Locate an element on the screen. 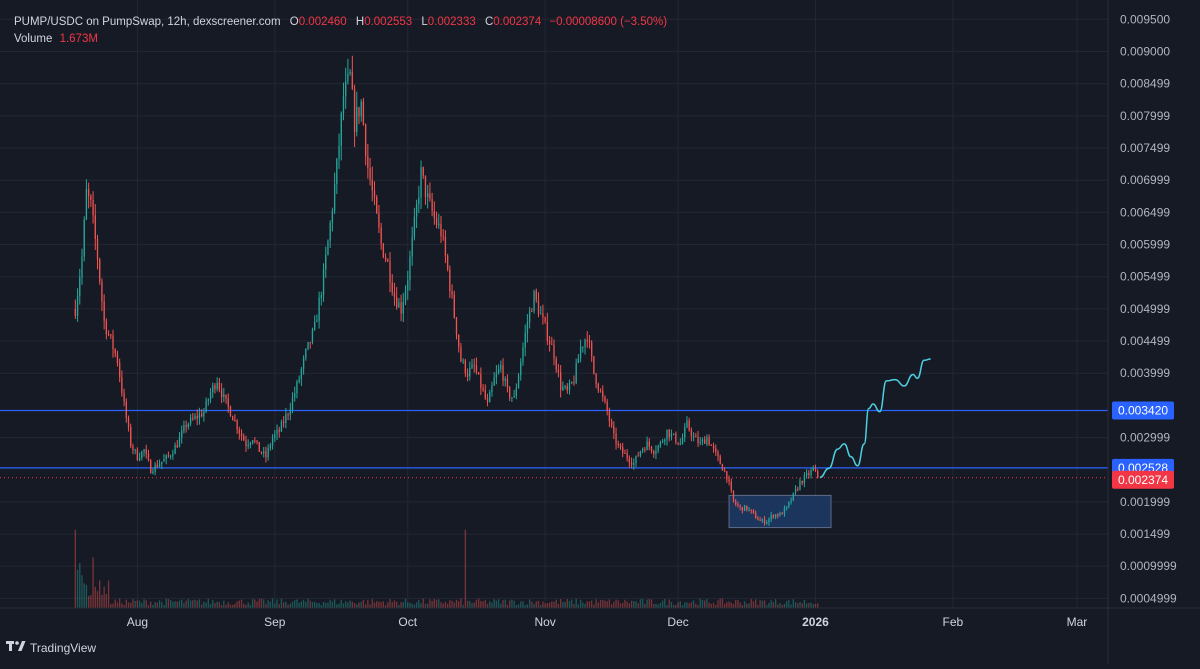 This screenshot has height=669, width=1200. tradingview-branding: TradingView is located at coordinates (51, 647).